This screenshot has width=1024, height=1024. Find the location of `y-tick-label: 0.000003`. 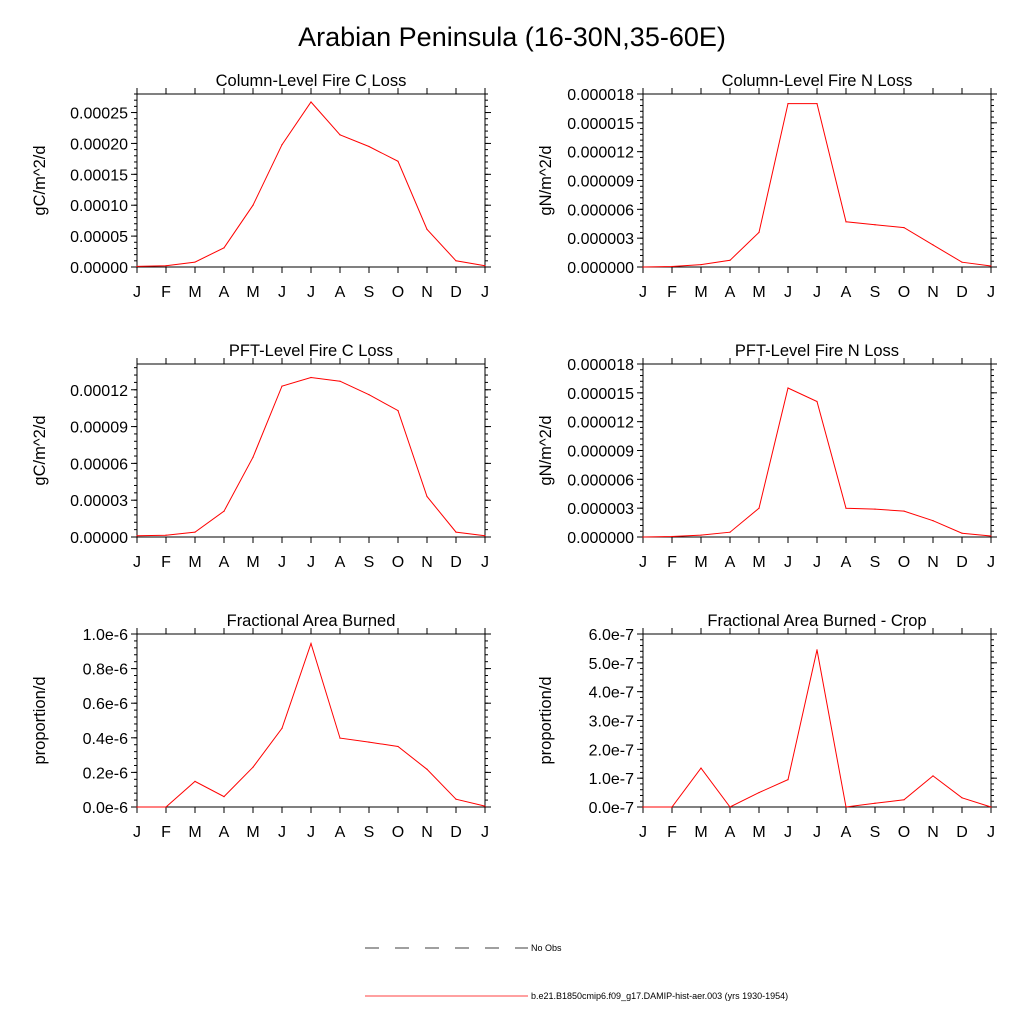

y-tick-label: 0.000003 is located at coordinates (600, 239).